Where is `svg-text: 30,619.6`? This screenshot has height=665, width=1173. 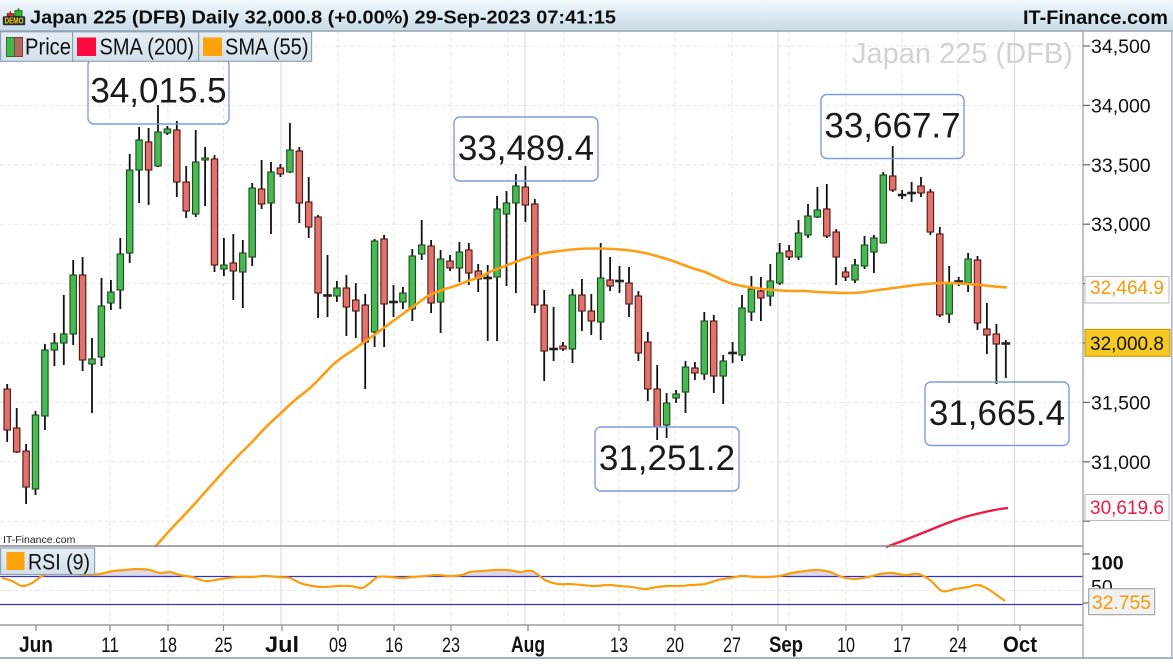 svg-text: 30,619.6 is located at coordinates (1127, 508).